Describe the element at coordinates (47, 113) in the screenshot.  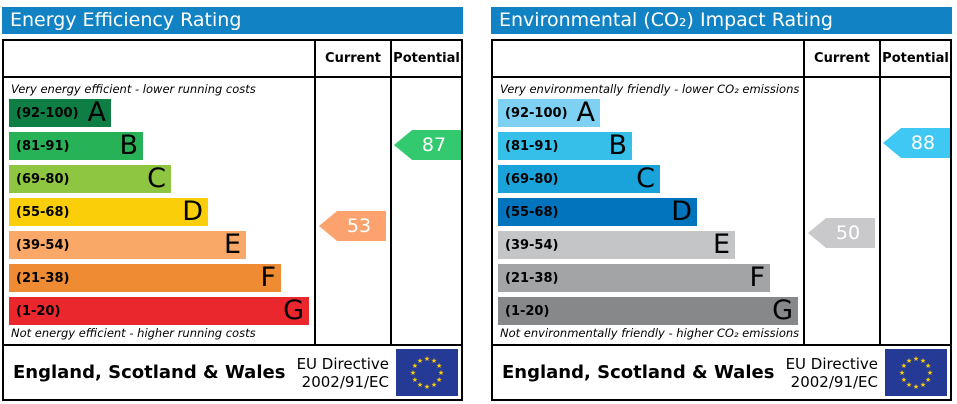
I see `band-range: (92-100)` at that location.